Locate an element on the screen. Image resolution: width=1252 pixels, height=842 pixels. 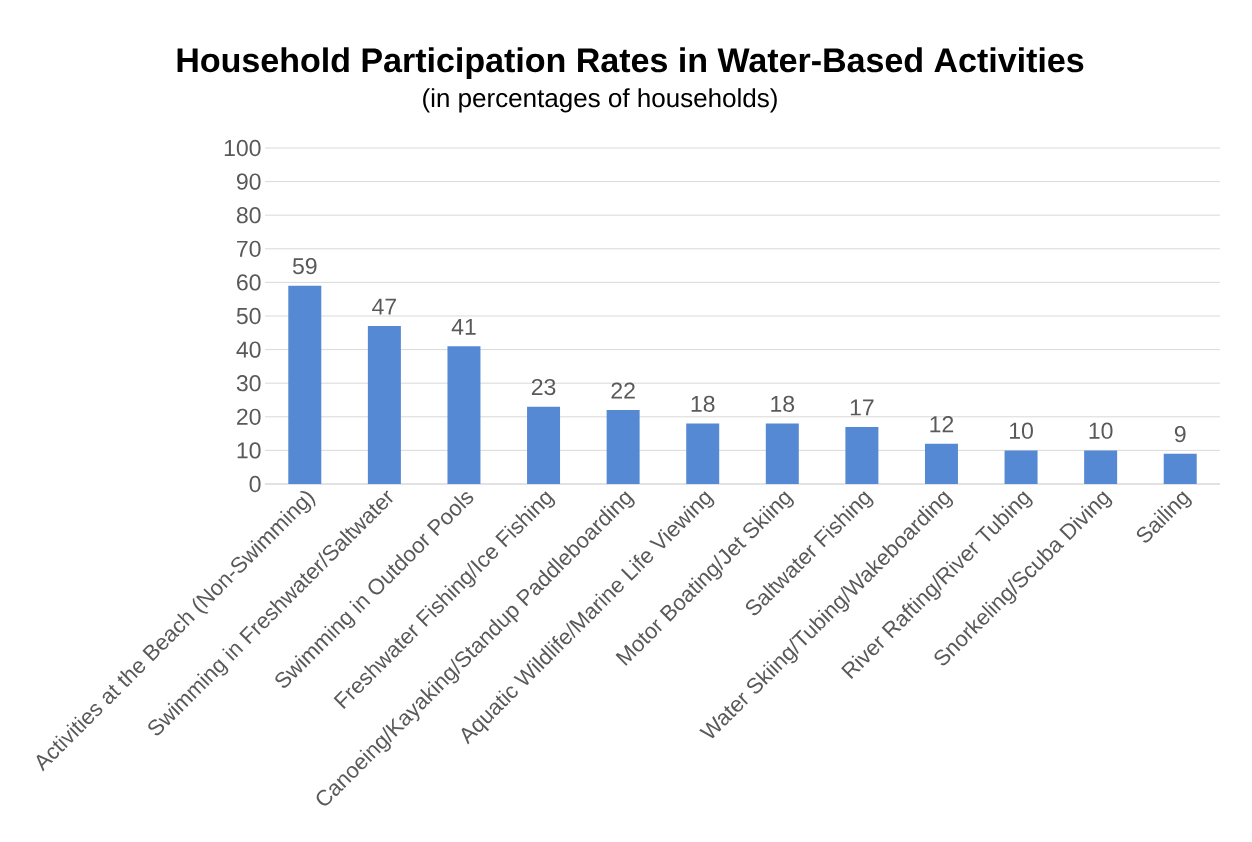
y-tick-label: 50 is located at coordinates (248, 316).